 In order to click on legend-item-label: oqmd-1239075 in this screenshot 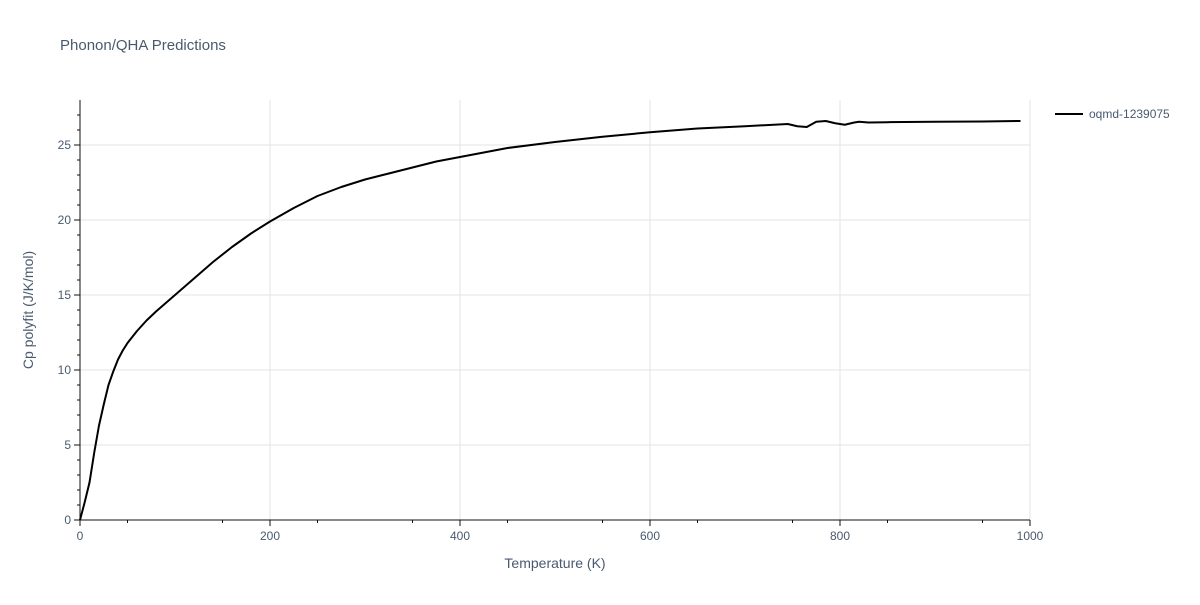, I will do `click(1129, 114)`.